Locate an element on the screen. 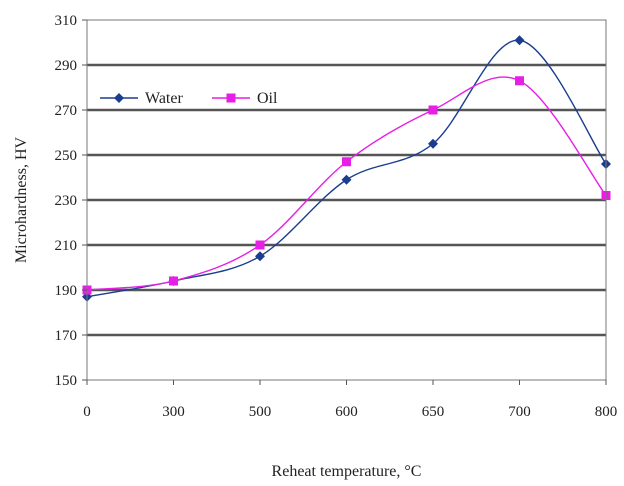 The image size is (624, 486). x-tick-label: 700 is located at coordinates (519, 412).